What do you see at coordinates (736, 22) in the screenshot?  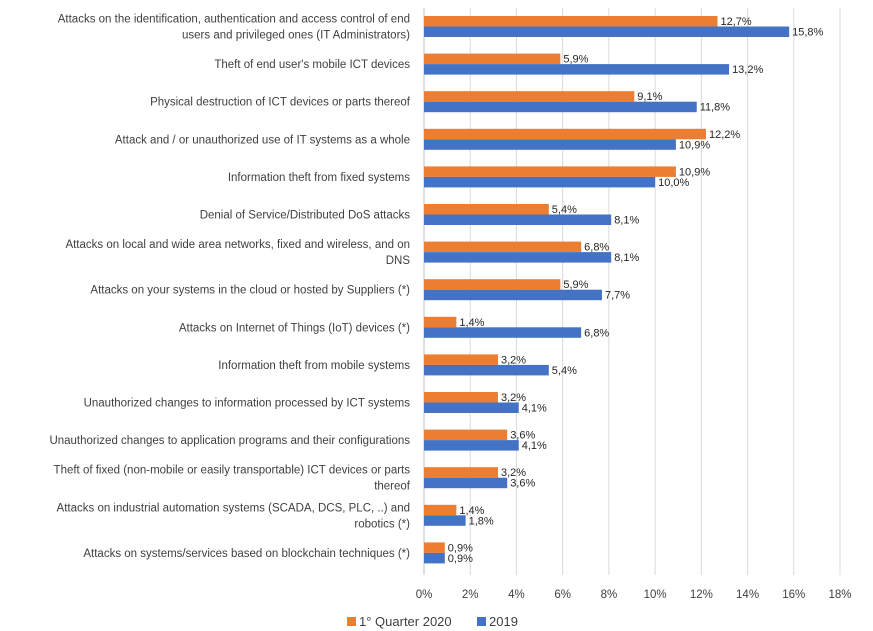 I see `data-label: 12,7%` at bounding box center [736, 22].